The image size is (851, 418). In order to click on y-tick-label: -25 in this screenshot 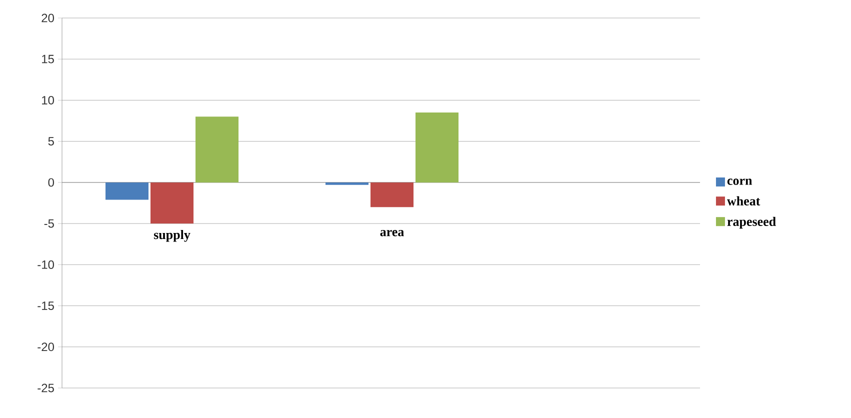, I will do `click(46, 388)`.